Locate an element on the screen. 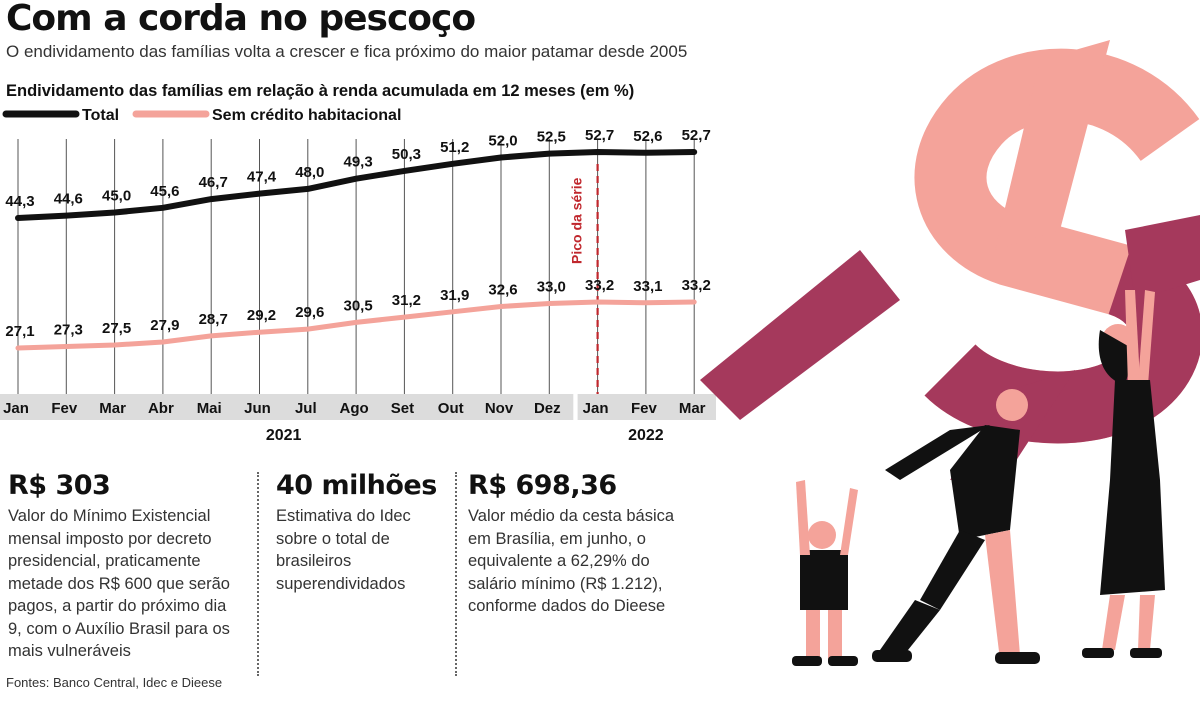  data-label: 45,6 is located at coordinates (164, 191).